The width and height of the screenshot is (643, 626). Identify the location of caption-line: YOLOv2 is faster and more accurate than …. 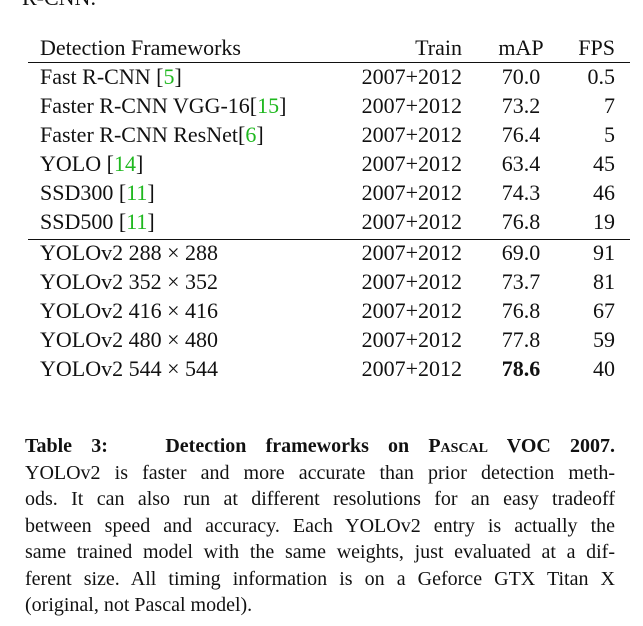
(320, 472).